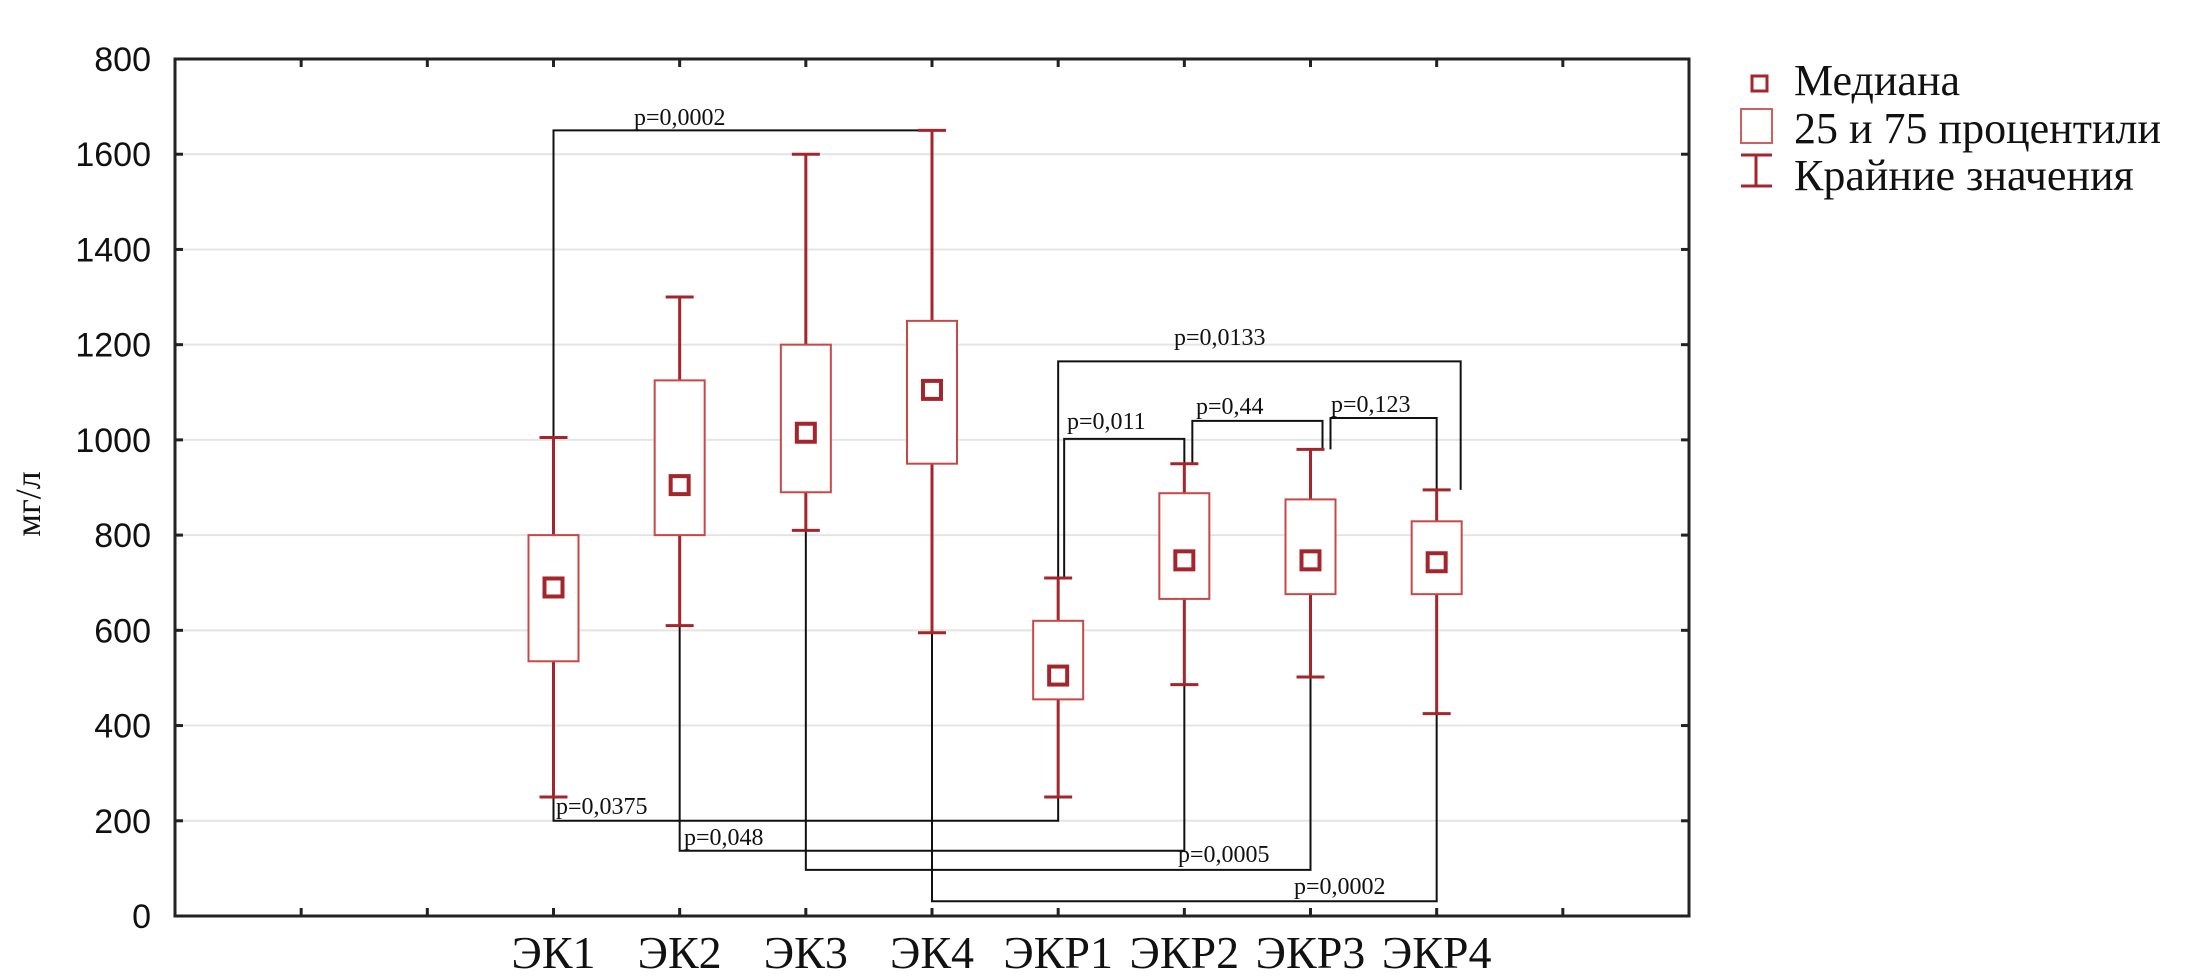  I want to click on y-tick-label: 1000, so click(113, 441).